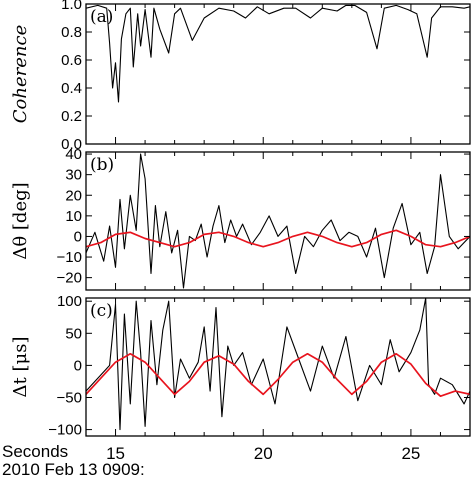 The image size is (474, 486). What do you see at coordinates (102, 165) in the screenshot?
I see `panel-label: (b)` at bounding box center [102, 165].